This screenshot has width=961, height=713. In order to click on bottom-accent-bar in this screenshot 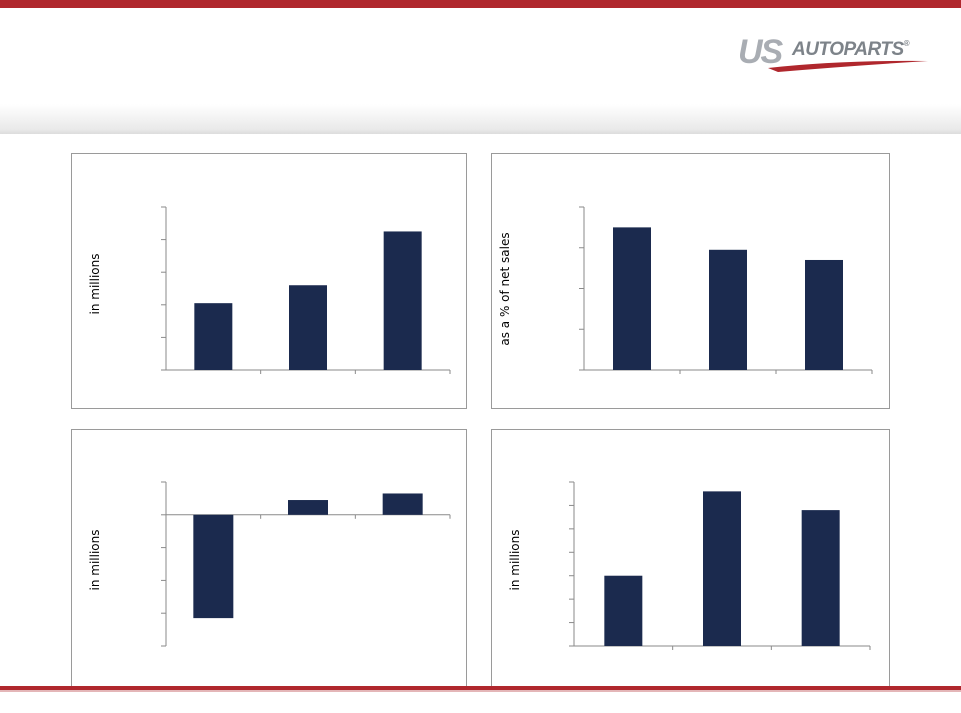, I will do `click(480, 688)`.